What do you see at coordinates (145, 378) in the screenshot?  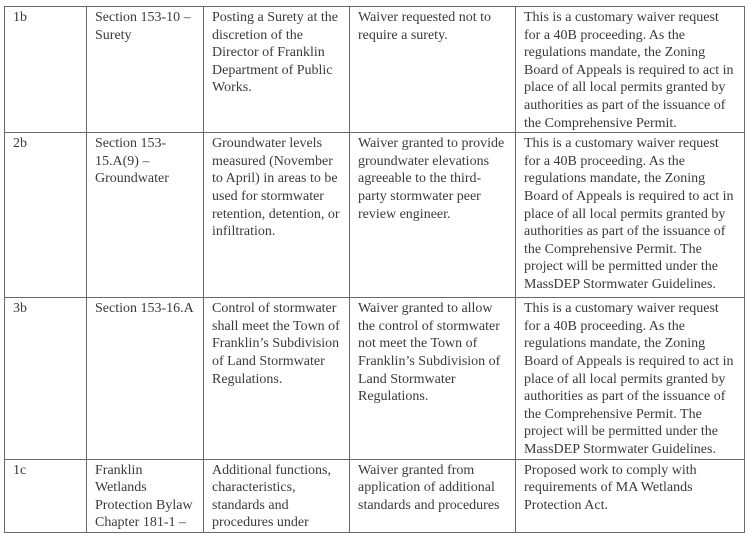 I see `section-cell: Section 153-16.A` at bounding box center [145, 378].